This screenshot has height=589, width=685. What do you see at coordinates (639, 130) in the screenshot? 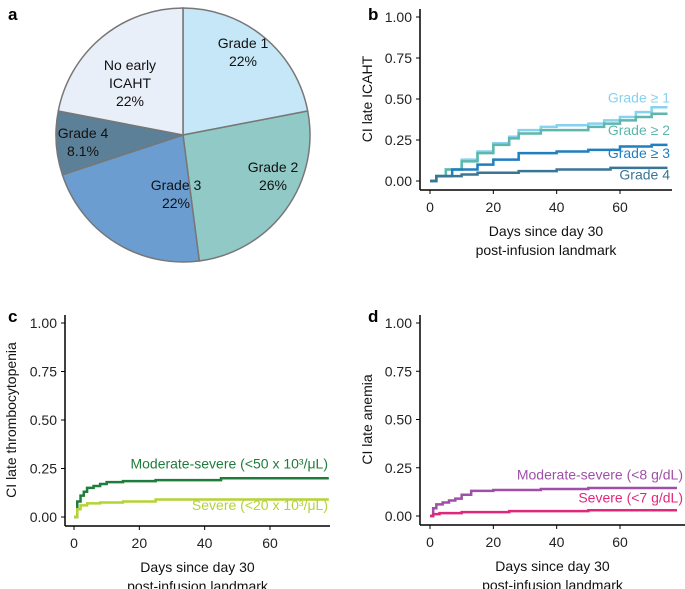
I see `series-label: Grade ≥ 2` at bounding box center [639, 130].